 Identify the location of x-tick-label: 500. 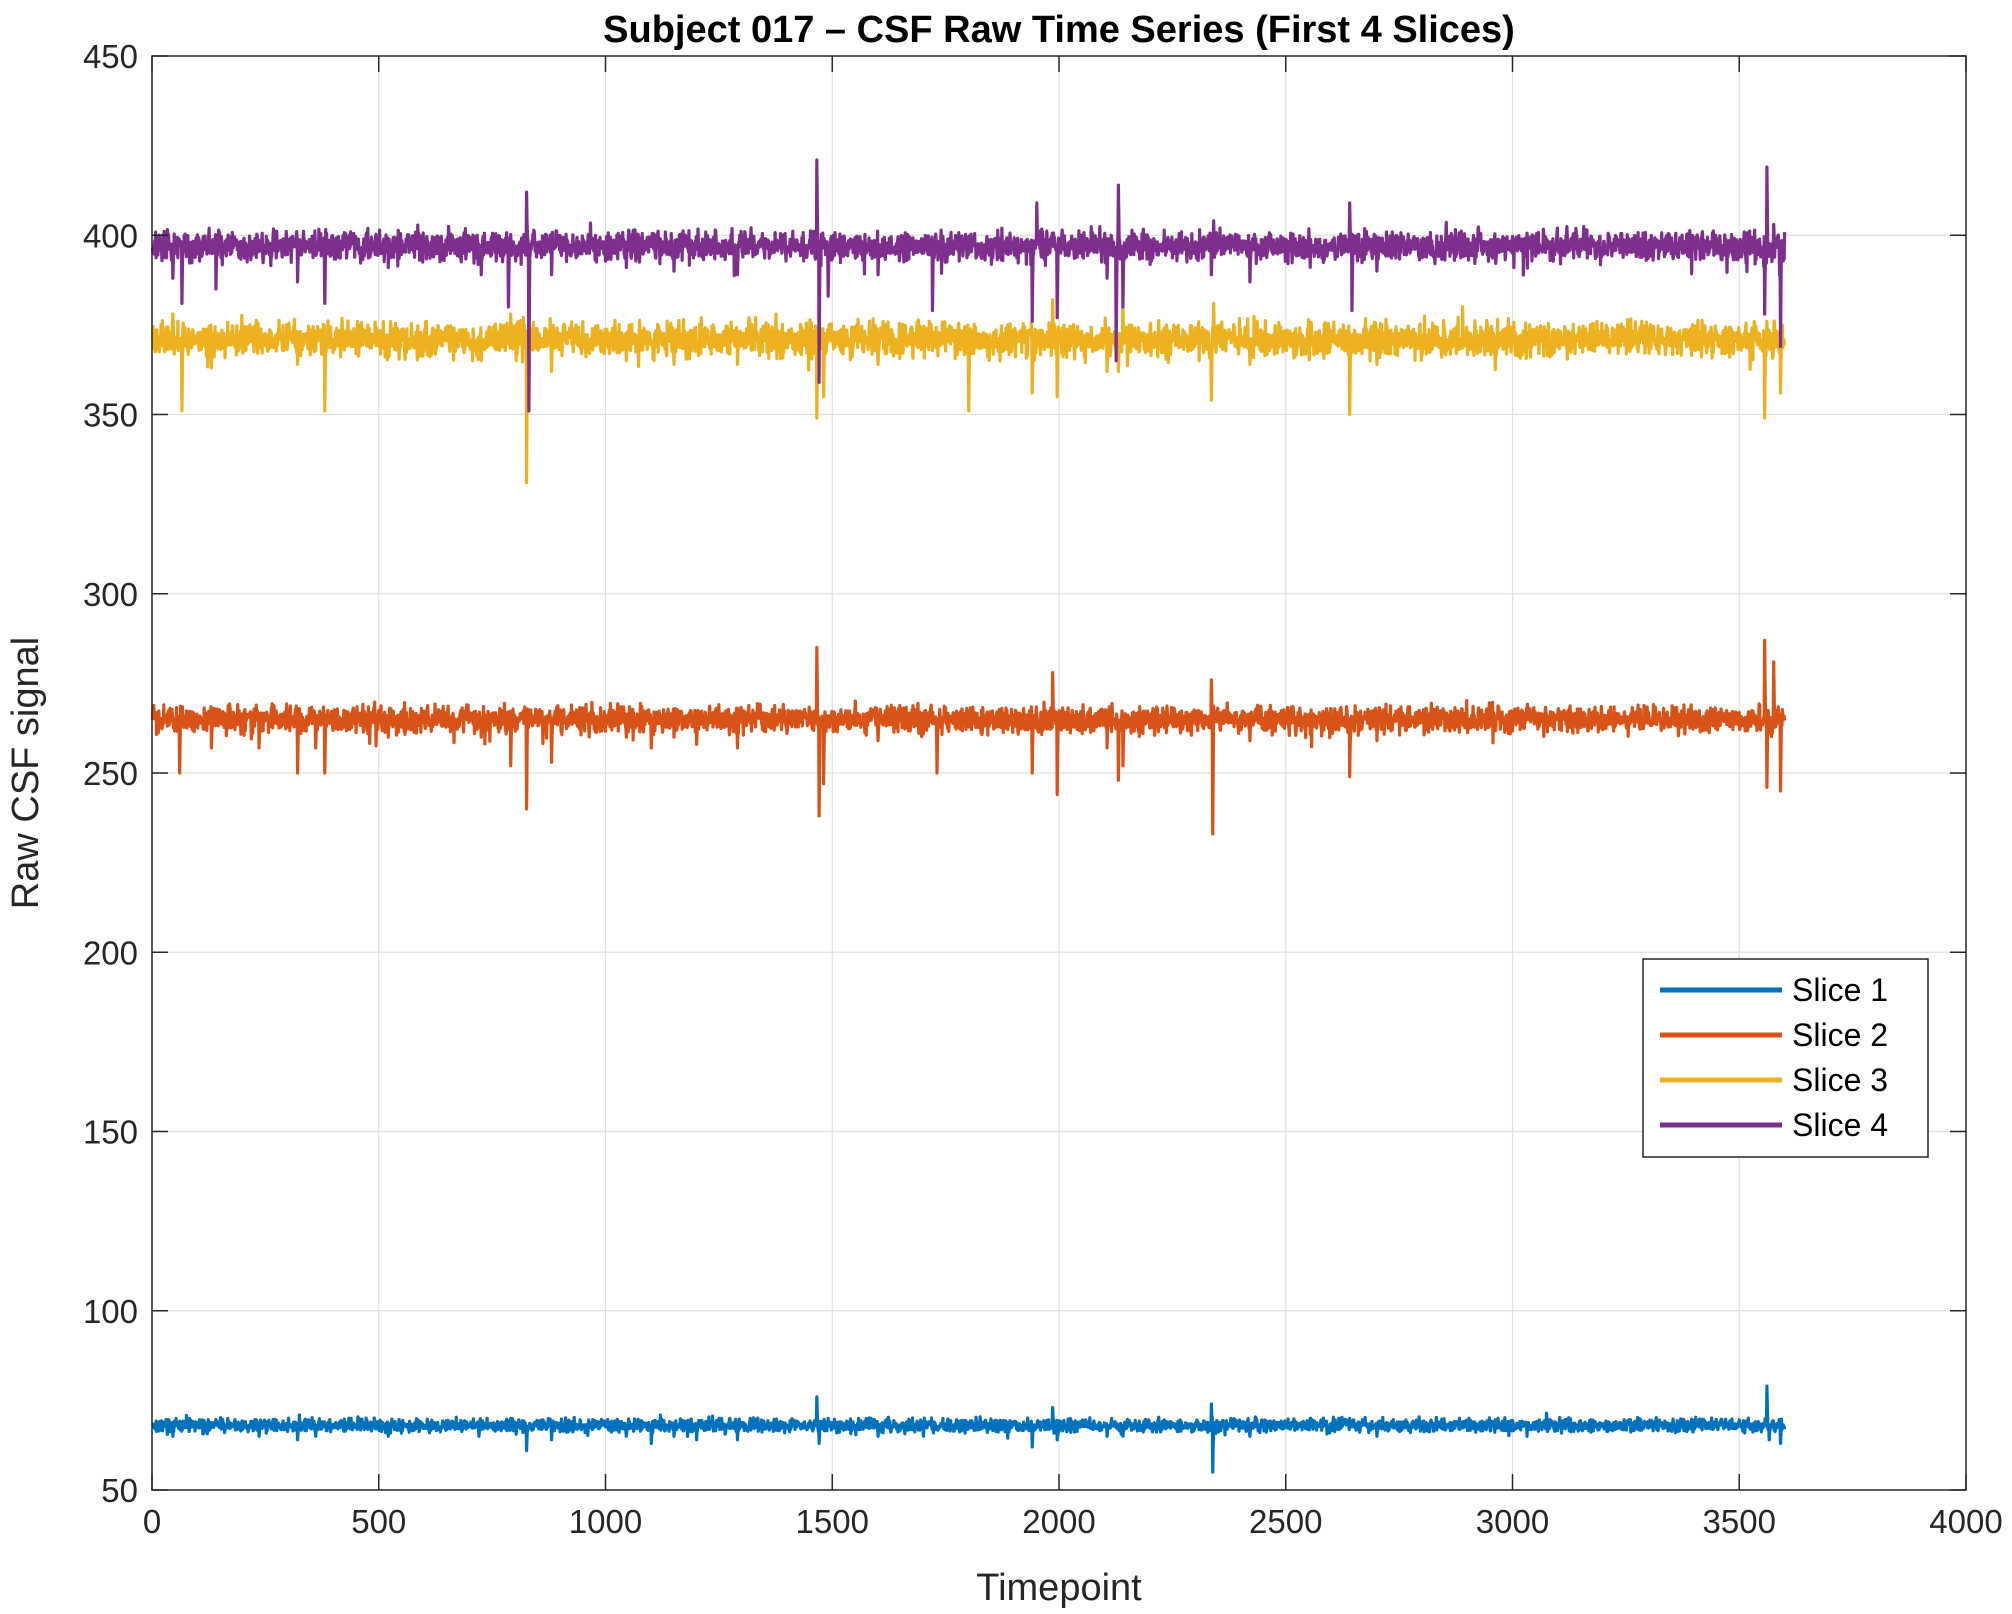
(378, 1521).